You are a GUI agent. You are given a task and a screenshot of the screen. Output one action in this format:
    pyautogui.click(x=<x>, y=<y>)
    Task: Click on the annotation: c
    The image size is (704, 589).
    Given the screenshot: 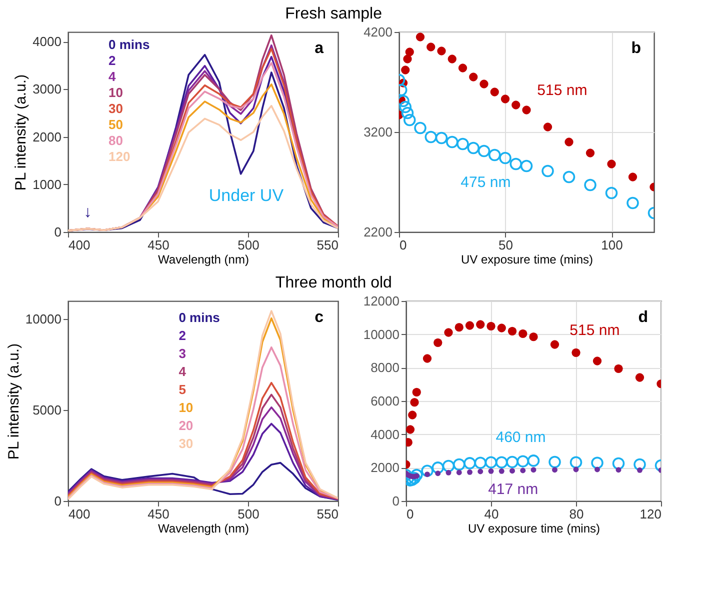 What is the action you would take?
    pyautogui.click(x=319, y=317)
    